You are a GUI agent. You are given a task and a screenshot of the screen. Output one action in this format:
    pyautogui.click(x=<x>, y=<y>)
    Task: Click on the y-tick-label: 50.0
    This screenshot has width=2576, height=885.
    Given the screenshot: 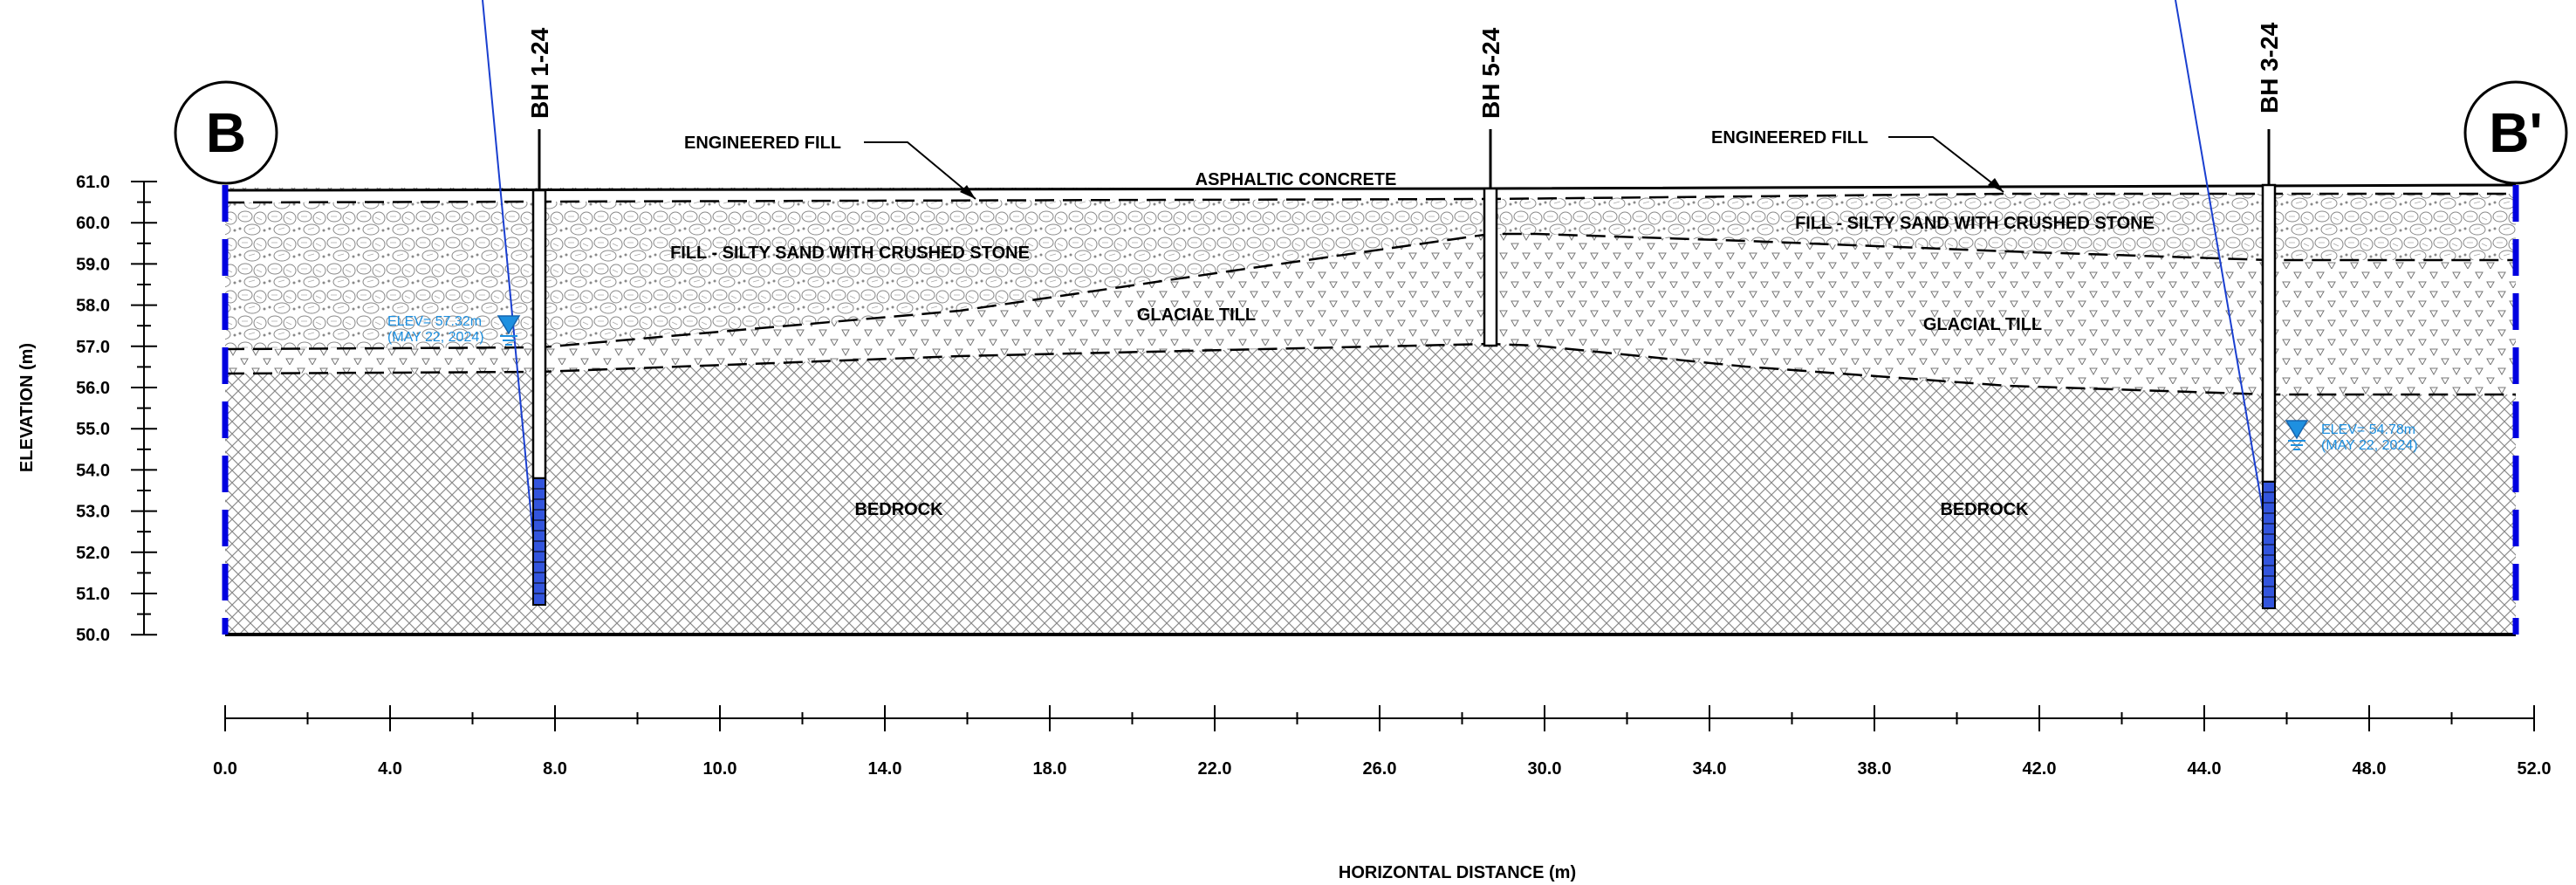 What is the action you would take?
    pyautogui.click(x=93, y=635)
    